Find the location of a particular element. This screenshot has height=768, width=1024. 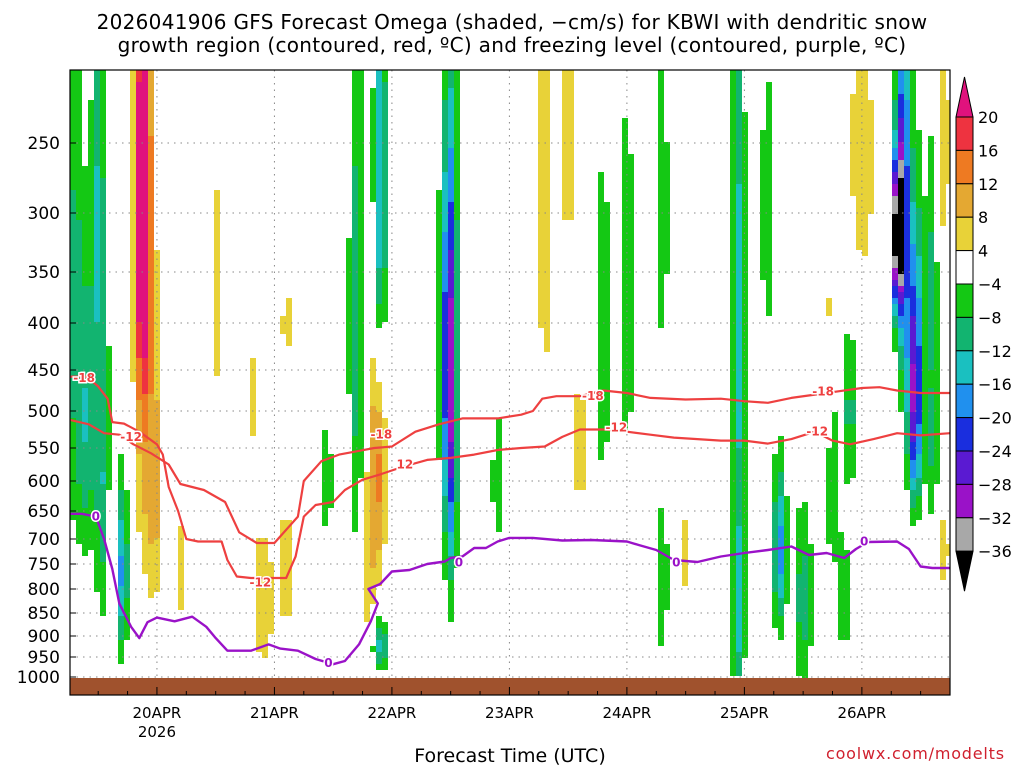

y-tick-label: 1000 is located at coordinates (38, 678).